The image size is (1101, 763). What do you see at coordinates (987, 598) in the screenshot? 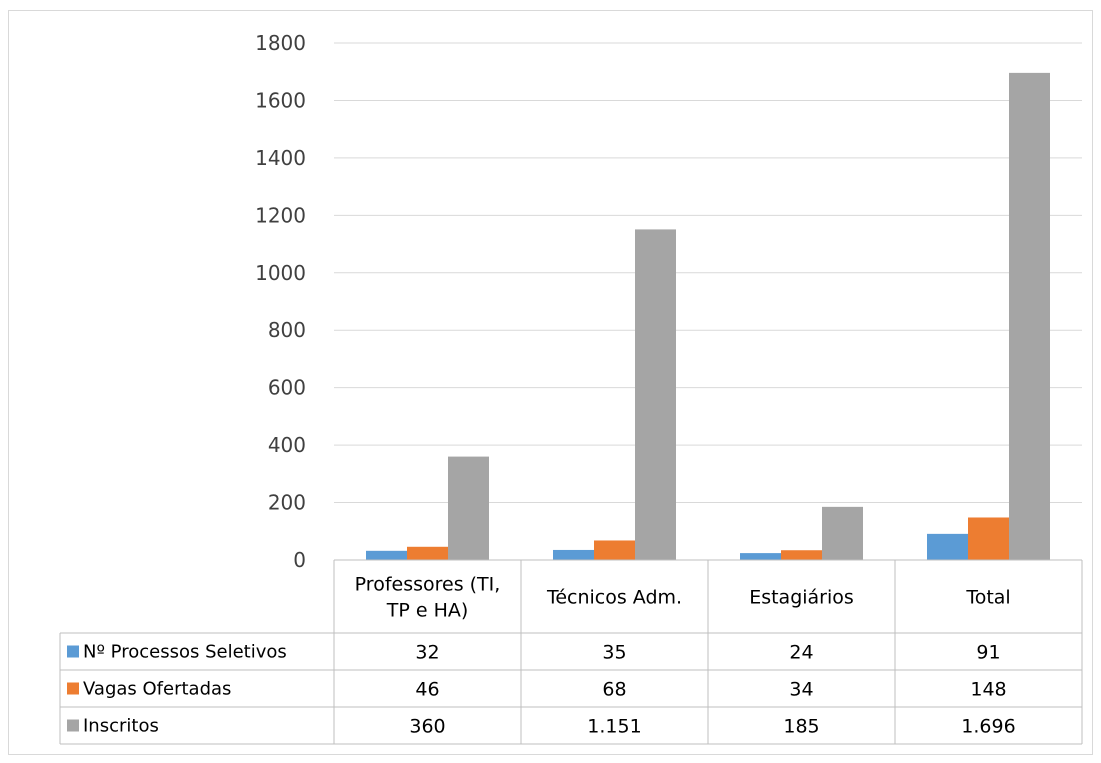
I see `category-label: Total` at bounding box center [987, 598].